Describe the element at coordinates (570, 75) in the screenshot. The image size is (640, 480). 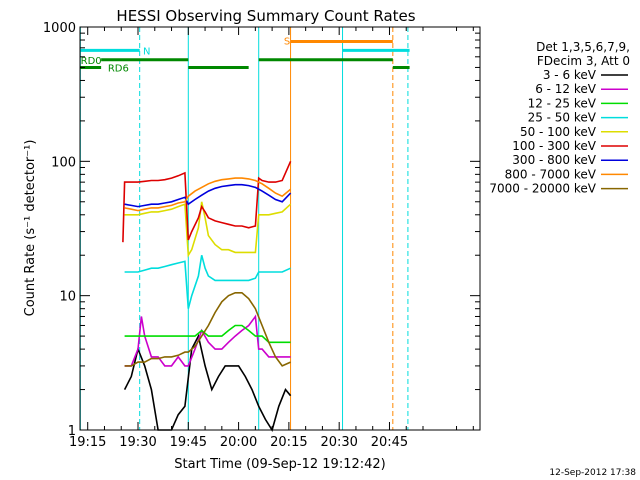
I see `legend-label-0: 3 - 6 keV` at that location.